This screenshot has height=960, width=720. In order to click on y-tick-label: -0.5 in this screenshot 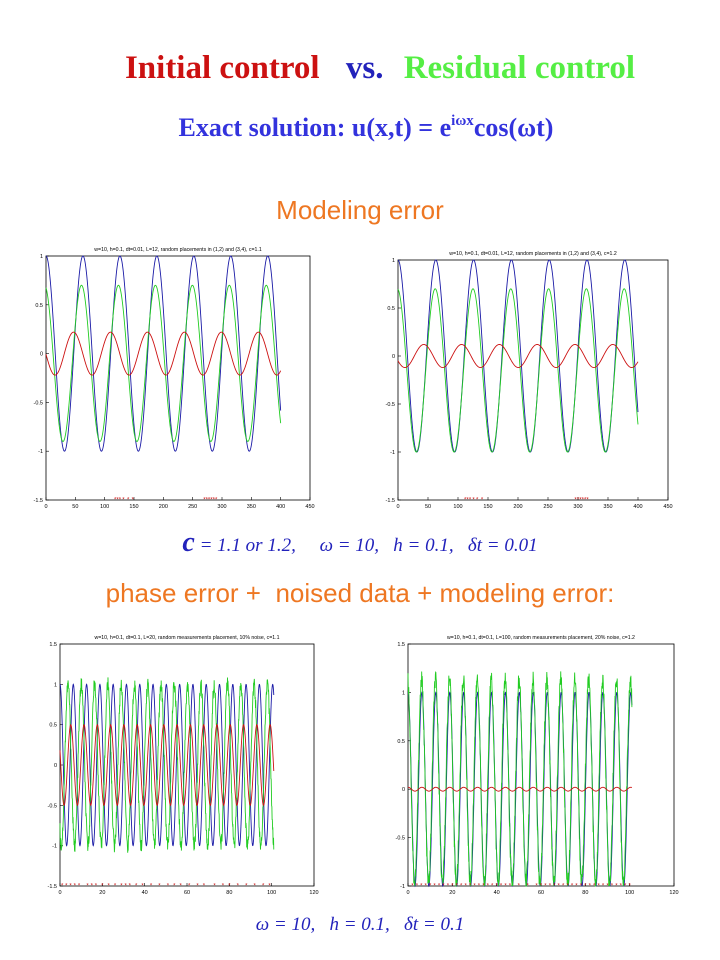, I will do `click(390, 405)`.